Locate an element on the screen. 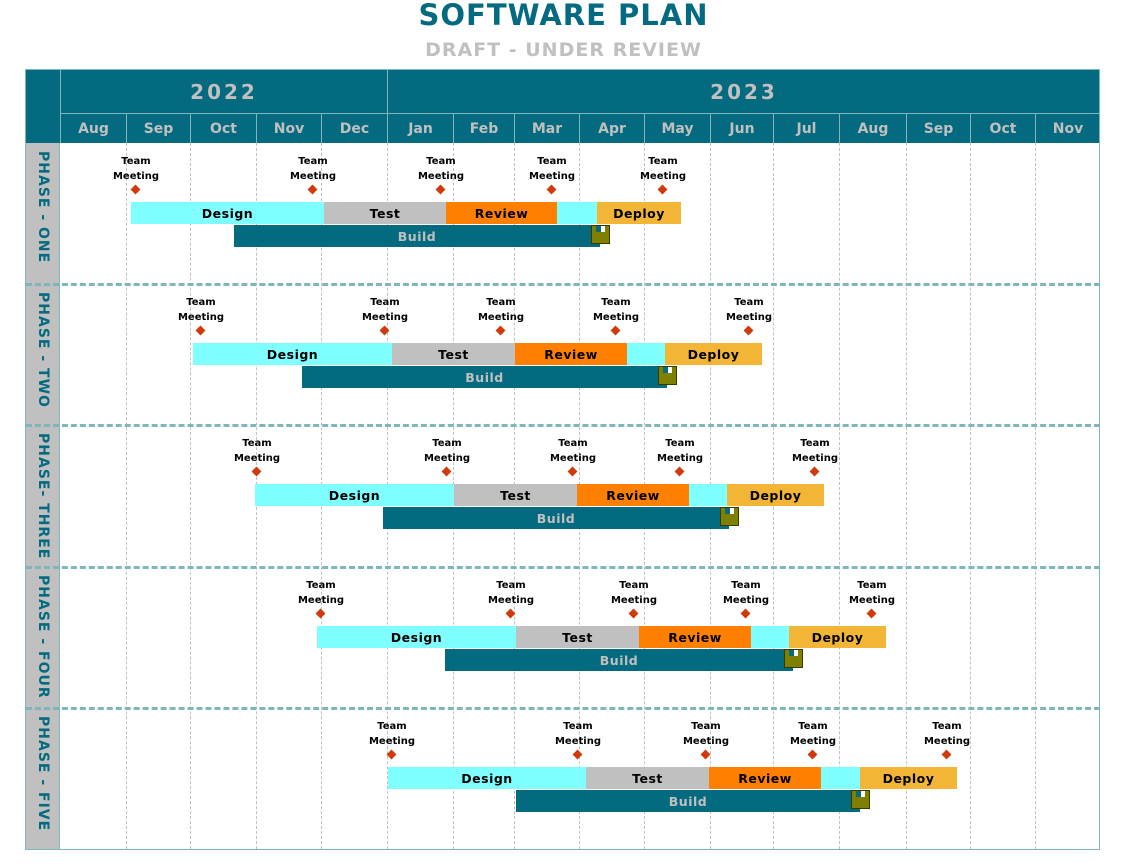  phase-label: PHASE - TWO is located at coordinates (43, 354).